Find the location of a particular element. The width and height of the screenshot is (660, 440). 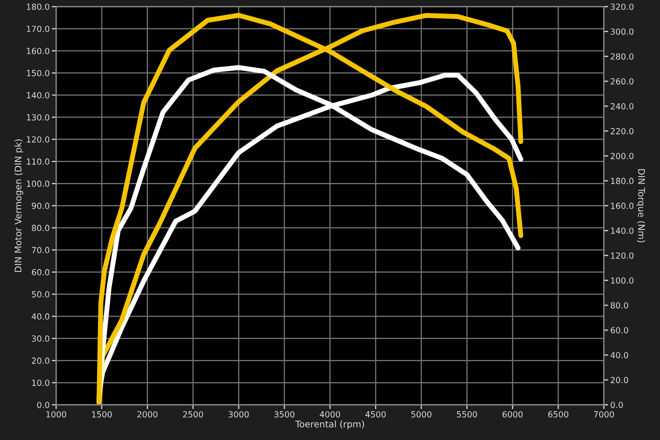

x-tick-label: 3000 is located at coordinates (238, 414).